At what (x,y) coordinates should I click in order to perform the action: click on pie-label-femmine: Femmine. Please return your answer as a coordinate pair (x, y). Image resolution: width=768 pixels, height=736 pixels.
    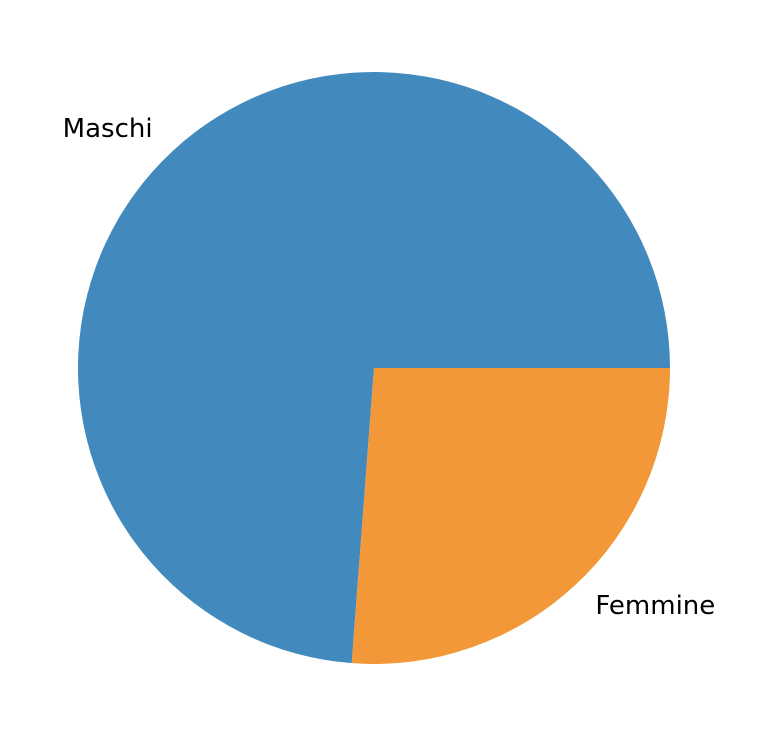
    Looking at the image, I should click on (655, 606).